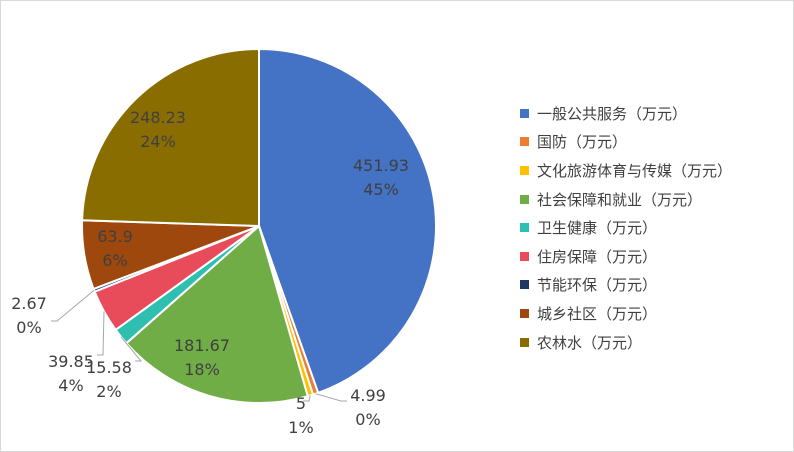  What do you see at coordinates (70, 385) in the screenshot?
I see `percent-label-6: 4%` at bounding box center [70, 385].